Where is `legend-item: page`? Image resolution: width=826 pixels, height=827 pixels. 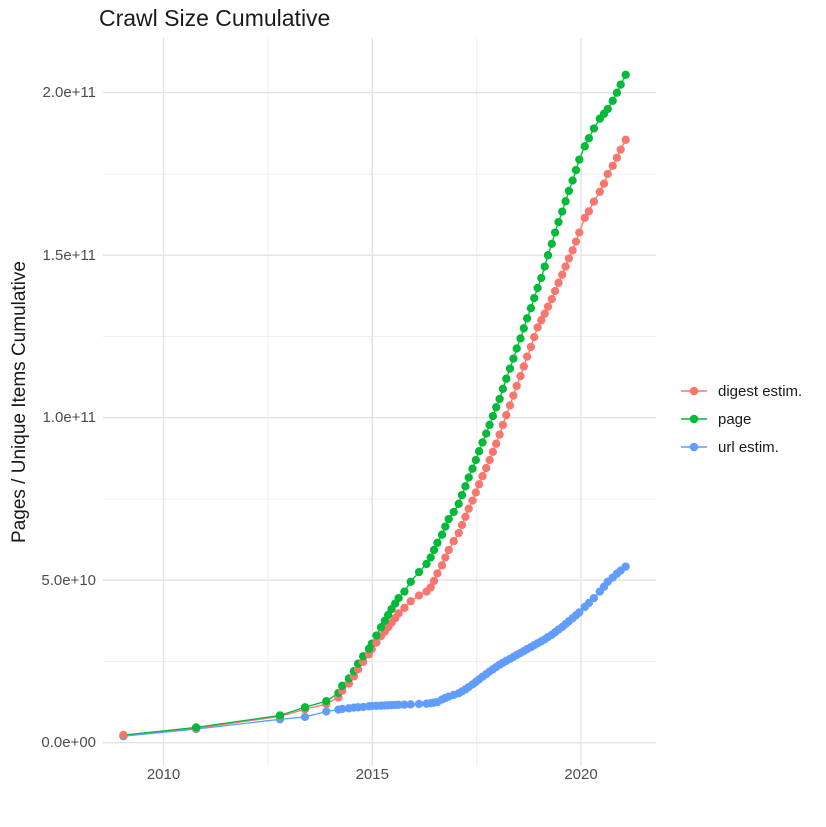 legend-item: page is located at coordinates (741, 419).